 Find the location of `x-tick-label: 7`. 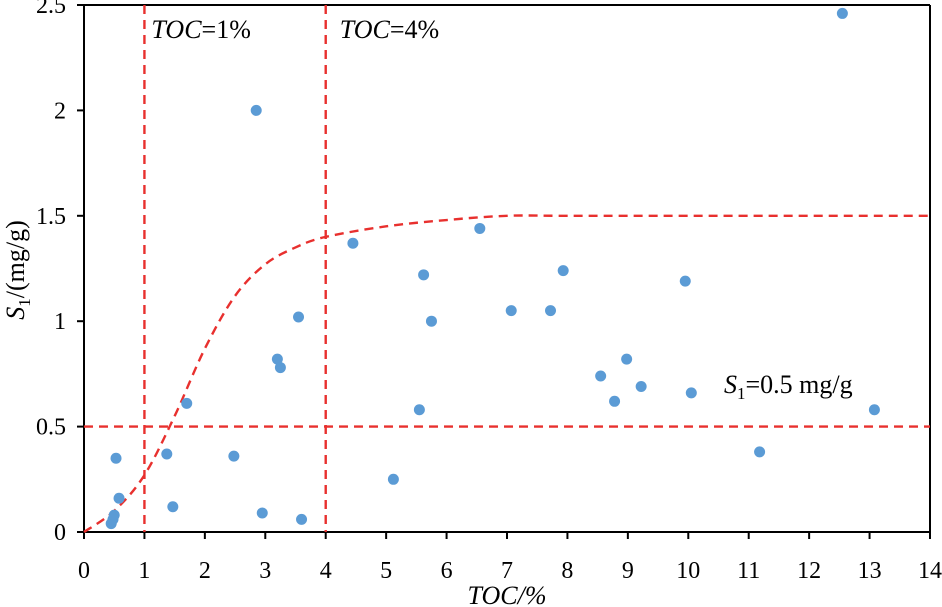

x-tick-label: 7 is located at coordinates (507, 571).